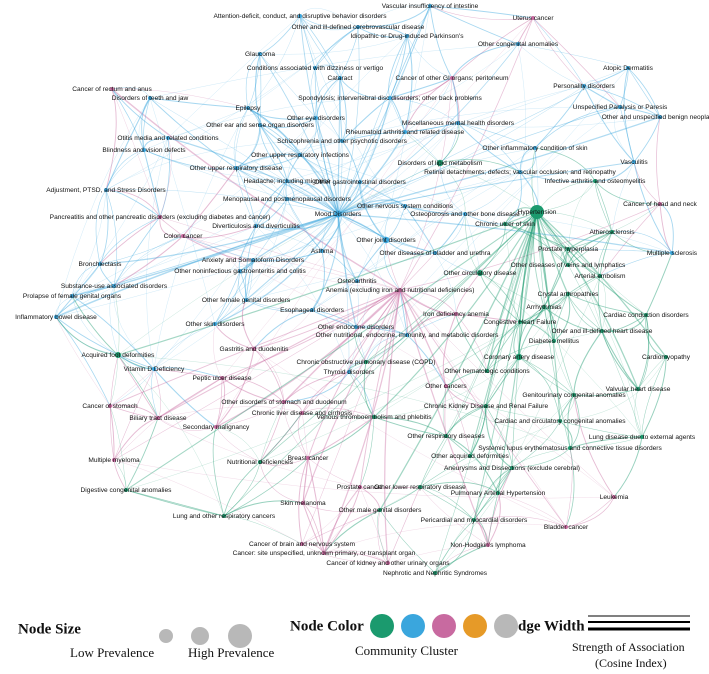  What do you see at coordinates (458, 123) in the screenshot?
I see `node-label: Miscellaneous mental health disorders` at bounding box center [458, 123].